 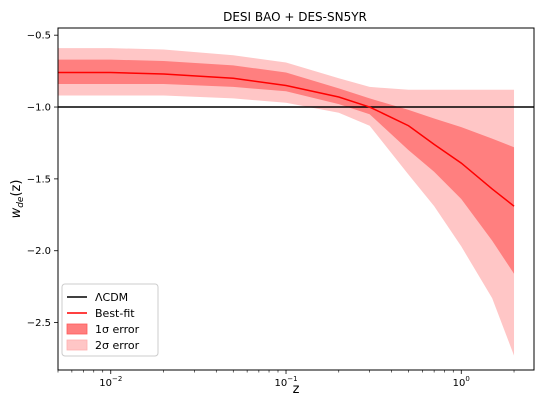 I want to click on legend-label: 2σ error, so click(x=117, y=345).